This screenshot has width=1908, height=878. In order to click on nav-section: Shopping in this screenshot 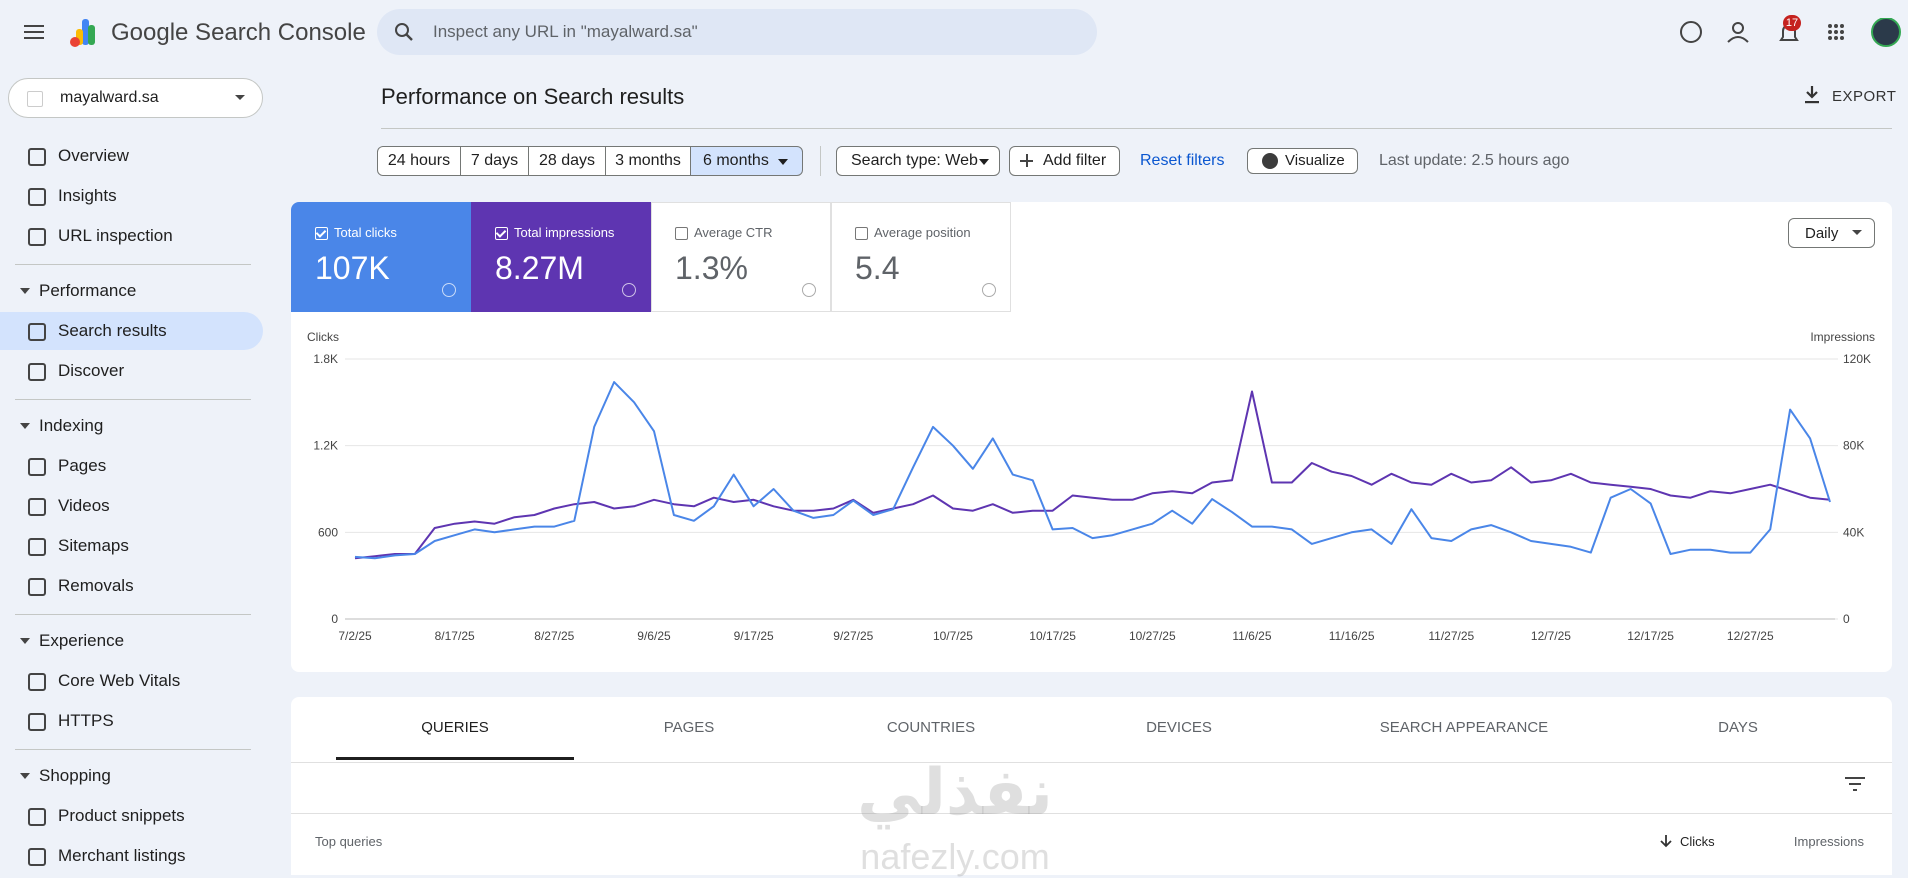, I will do `click(75, 775)`.